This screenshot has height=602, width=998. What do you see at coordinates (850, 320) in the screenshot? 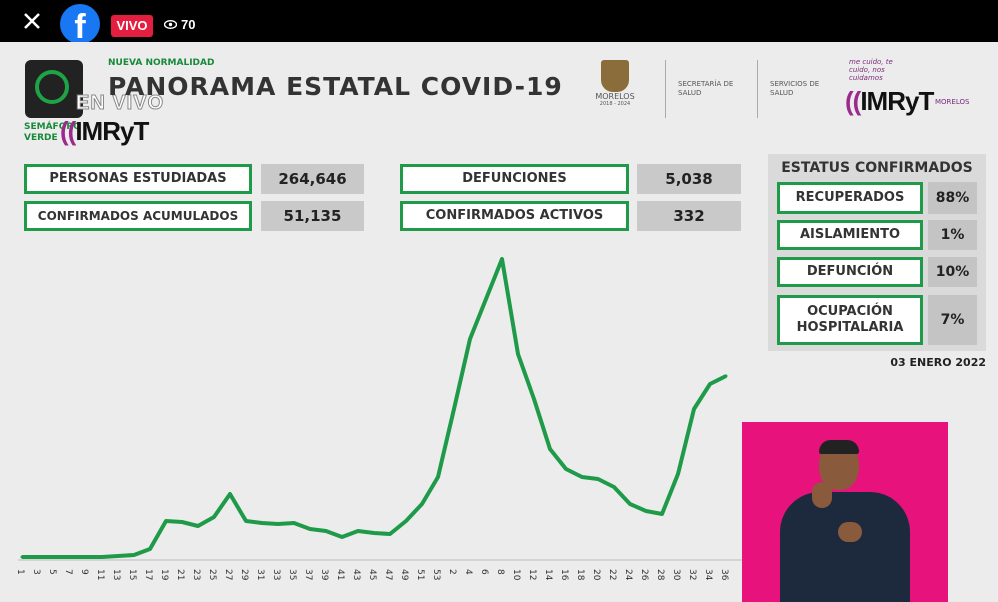
I see `estatus-label-ocupacion: OCUPACIÓN HOSPITALARIA` at bounding box center [850, 320].